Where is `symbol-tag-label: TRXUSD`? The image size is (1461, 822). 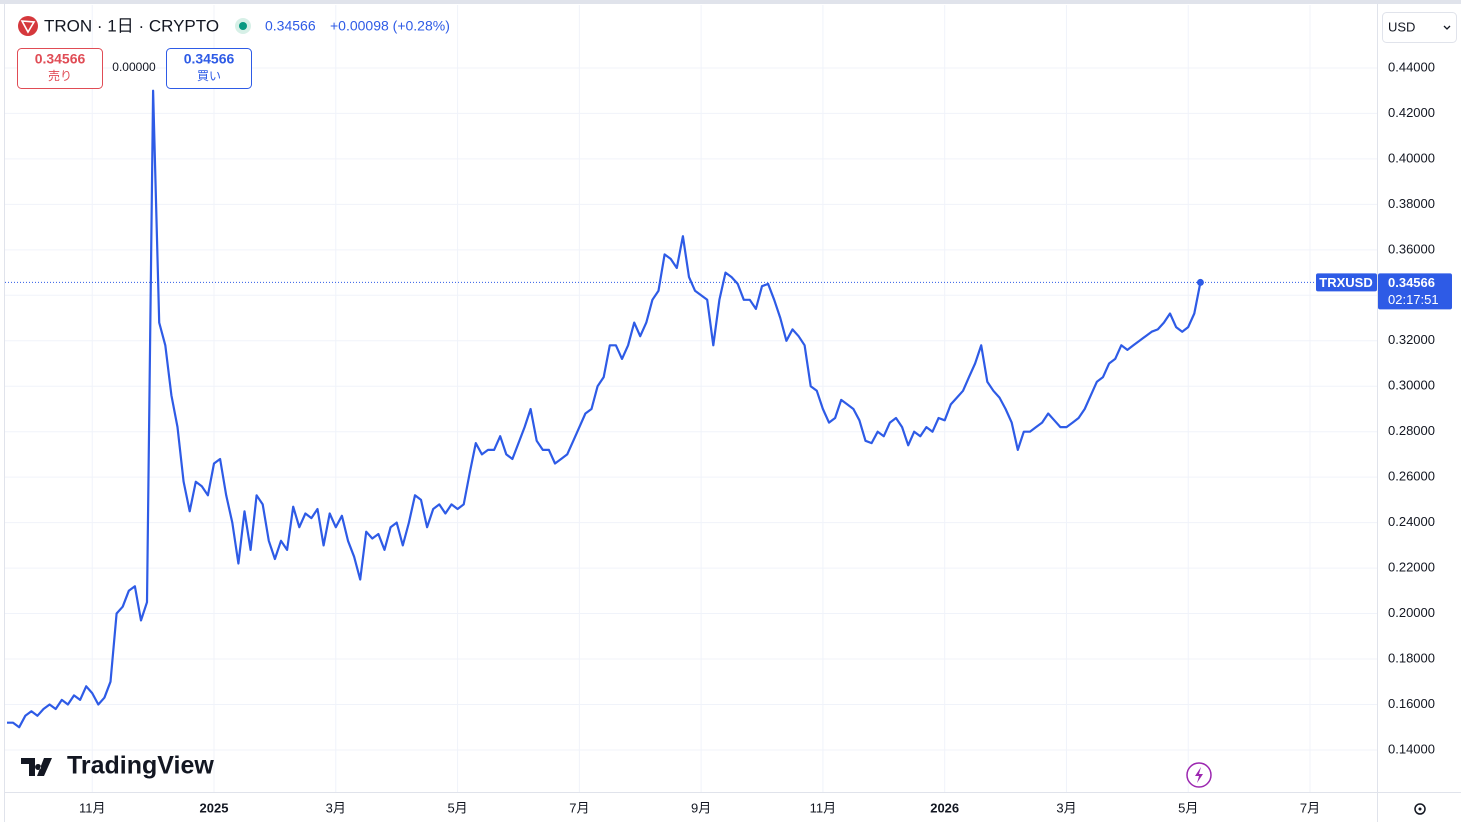 symbol-tag-label: TRXUSD is located at coordinates (1345, 282).